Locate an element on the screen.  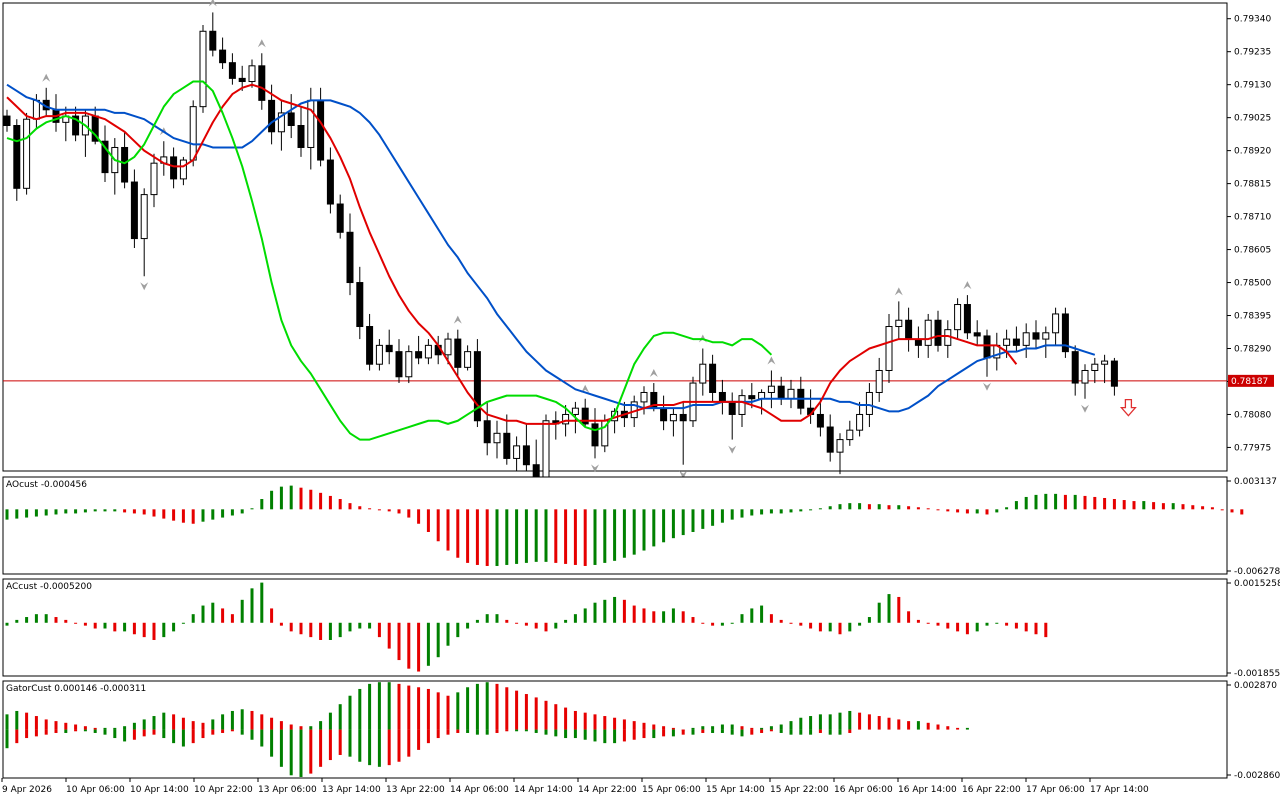
price-tick-label: 0.78080 is located at coordinates (1252, 415).